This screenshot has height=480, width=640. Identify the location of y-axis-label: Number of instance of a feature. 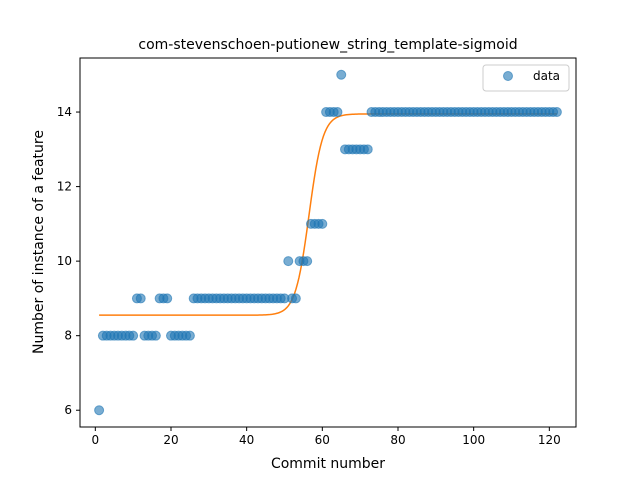
(39, 242).